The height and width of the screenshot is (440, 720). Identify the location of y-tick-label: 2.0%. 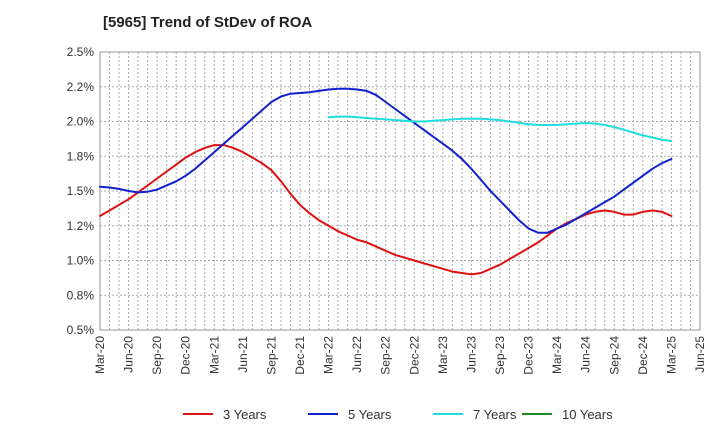
(81, 122).